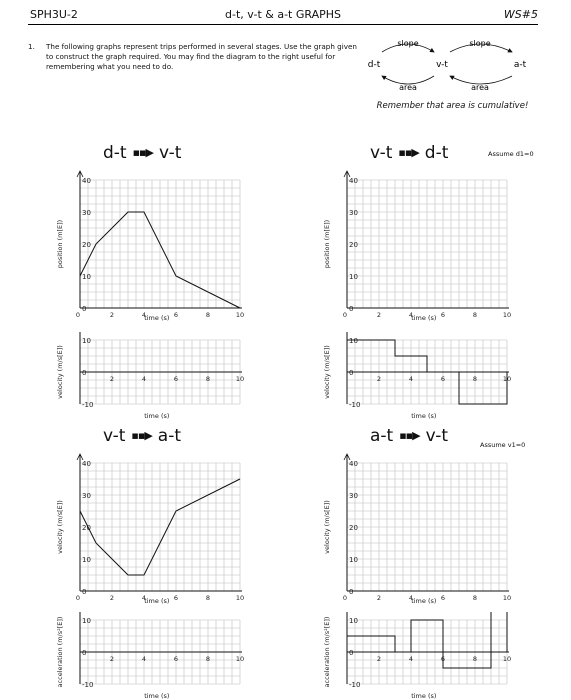 Image resolution: width=571 pixels, height=700 pixels. I want to click on slope-area-diagram: d-t v-t a-t slope slope area area, so click(447, 65).